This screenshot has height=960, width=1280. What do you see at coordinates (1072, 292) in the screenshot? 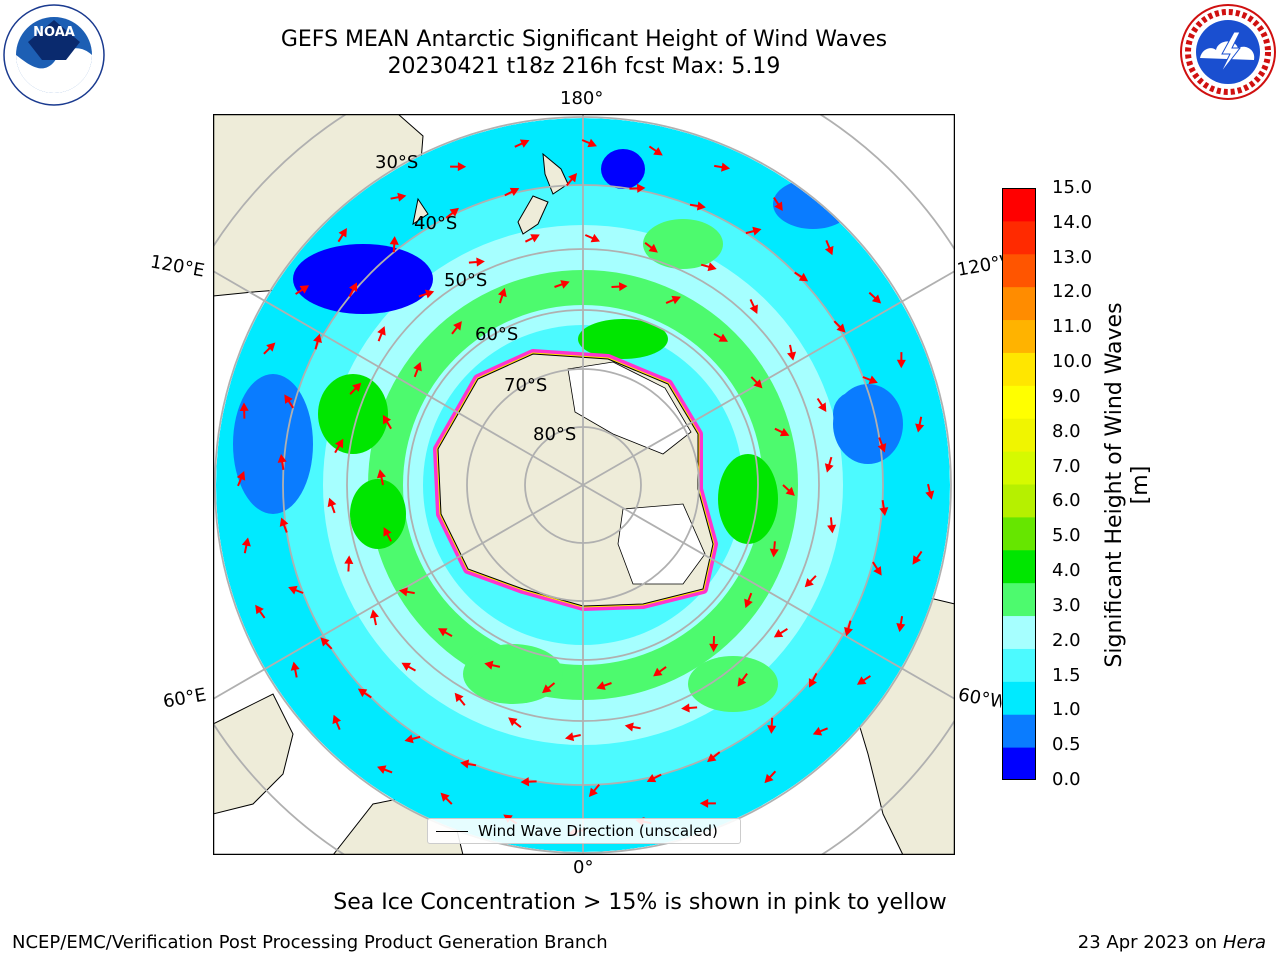
I see `colorbar-tick-label: 12.0` at bounding box center [1072, 292].